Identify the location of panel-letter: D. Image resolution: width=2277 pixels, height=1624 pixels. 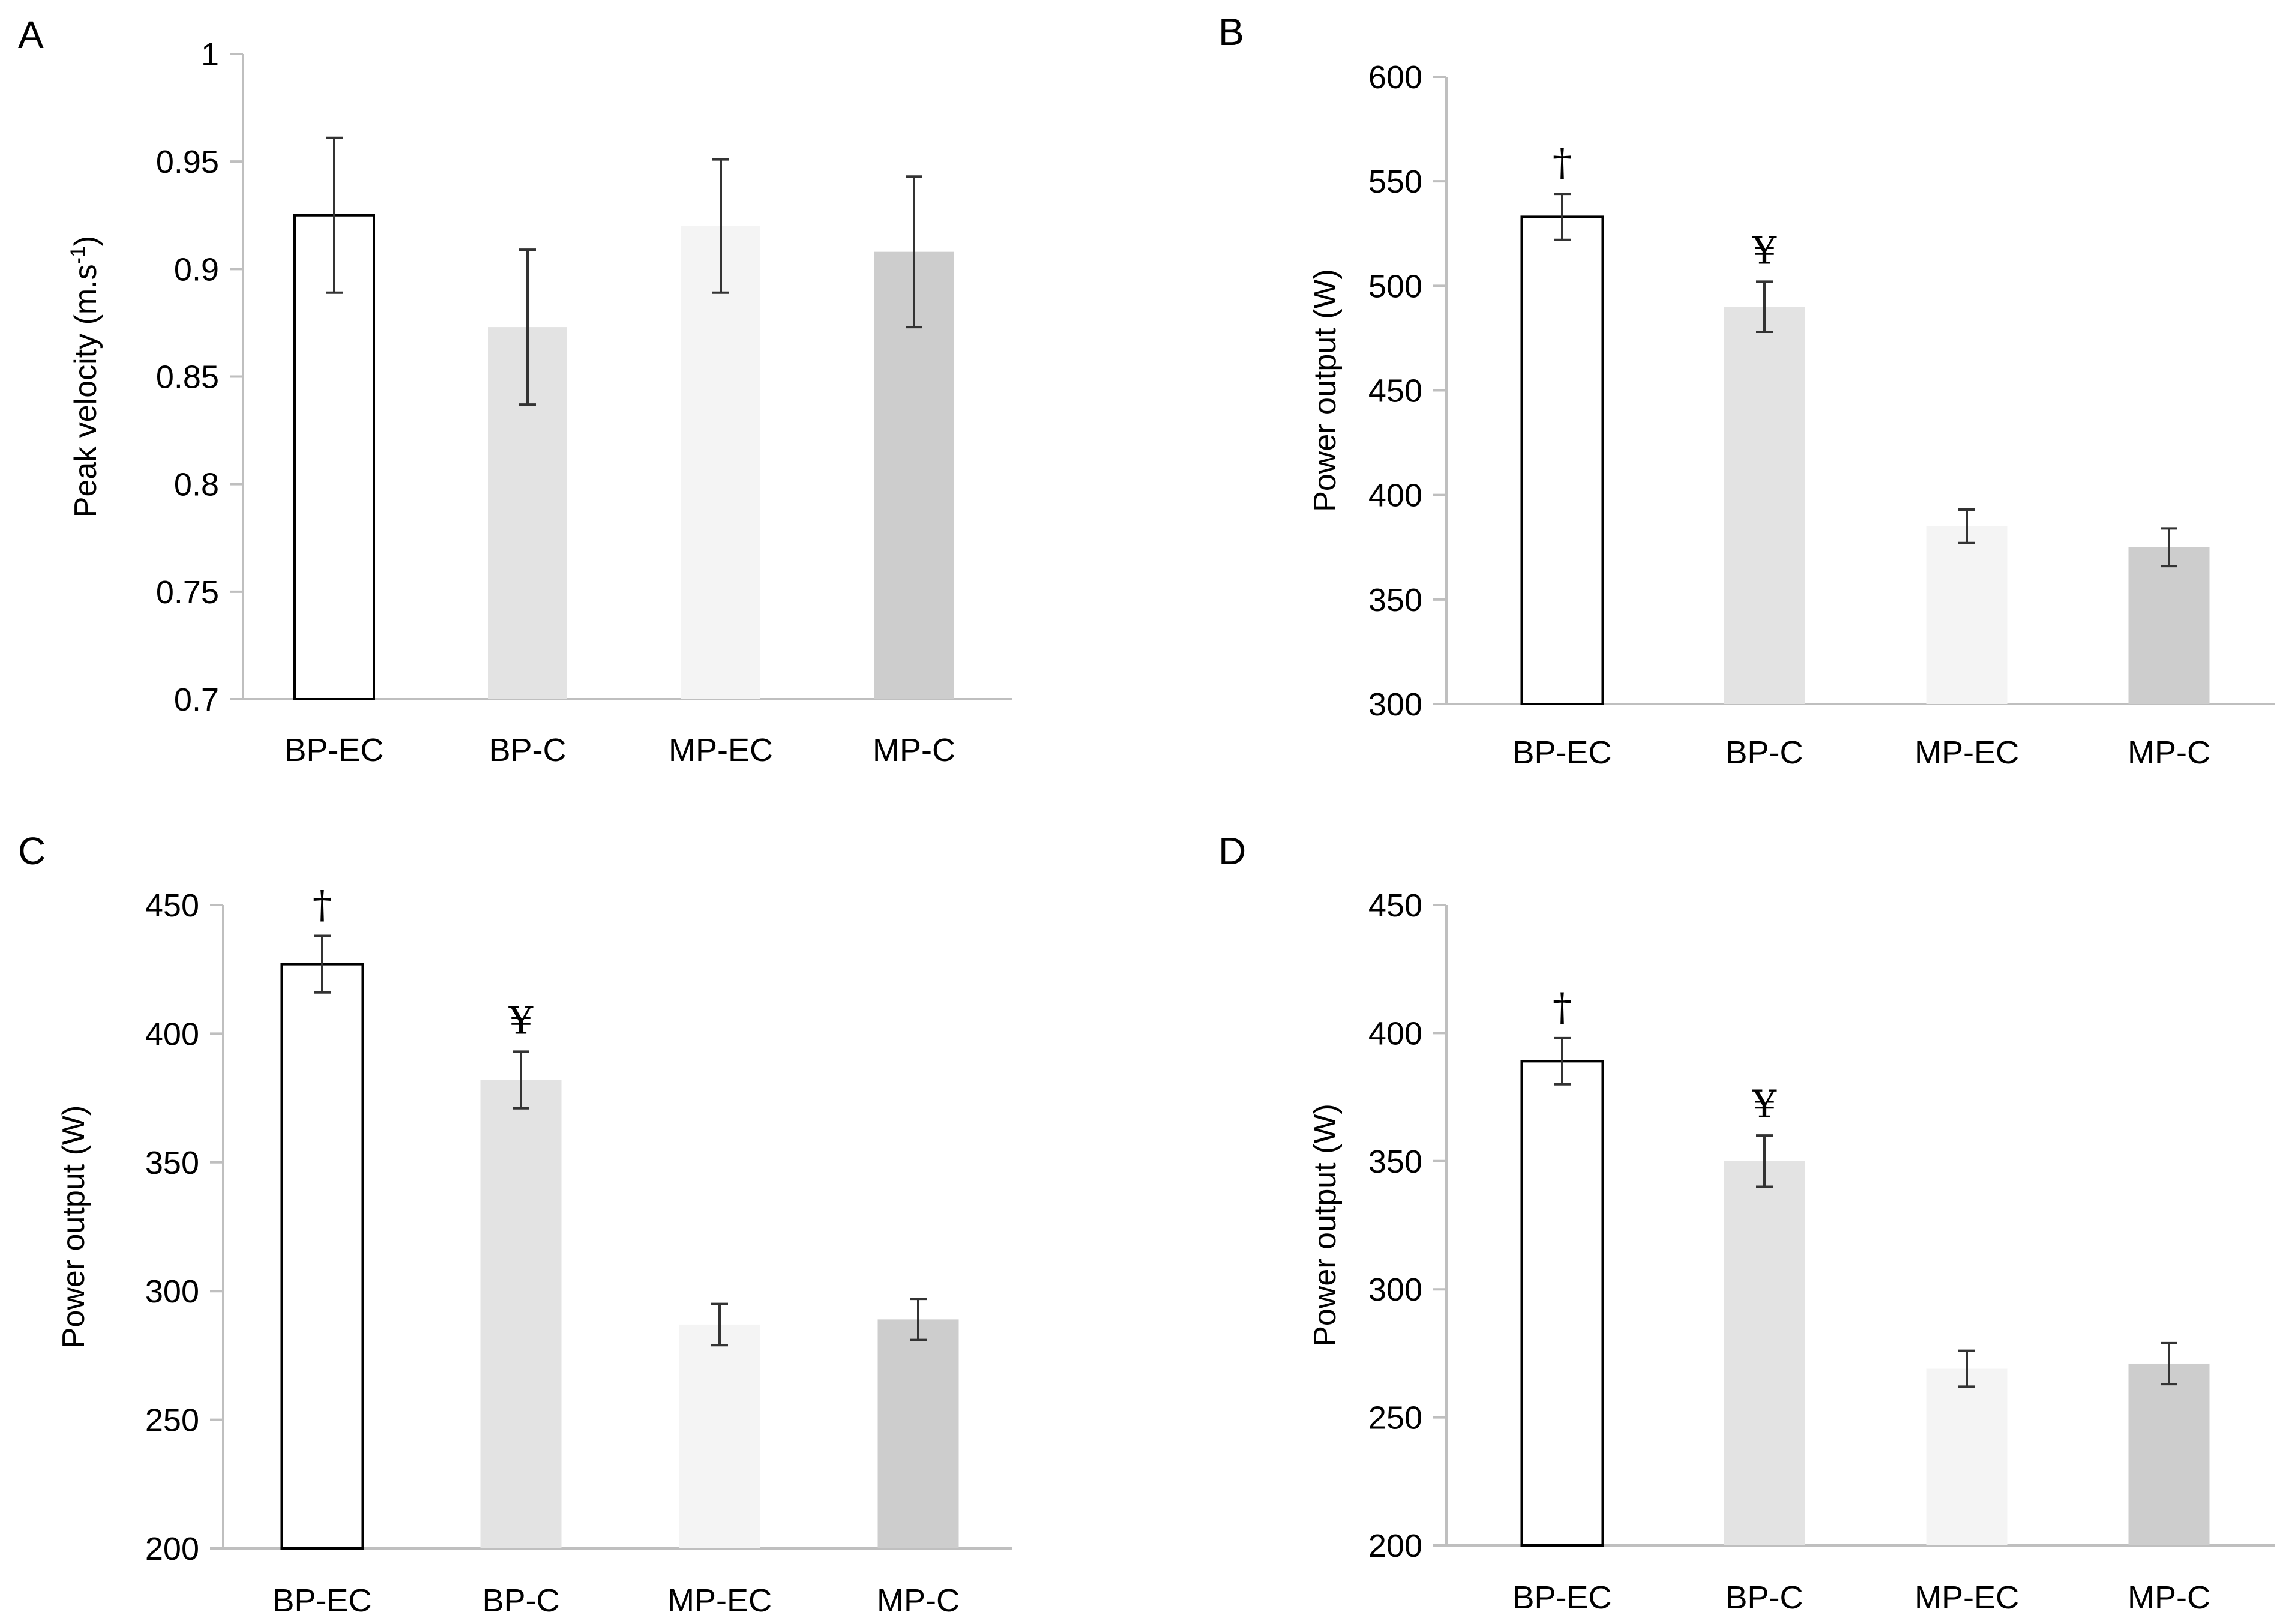
(1232, 851).